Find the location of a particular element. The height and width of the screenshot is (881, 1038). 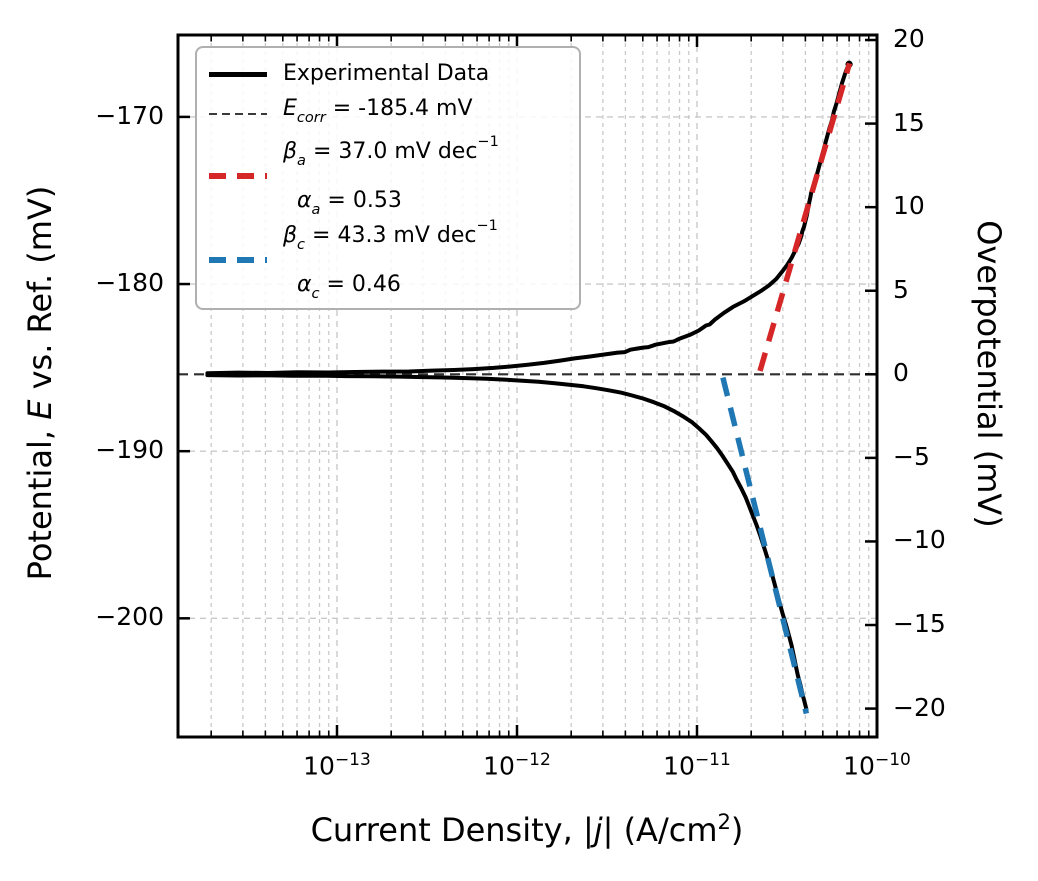

legend-swatch-experimental-line is located at coordinates (238, 74).